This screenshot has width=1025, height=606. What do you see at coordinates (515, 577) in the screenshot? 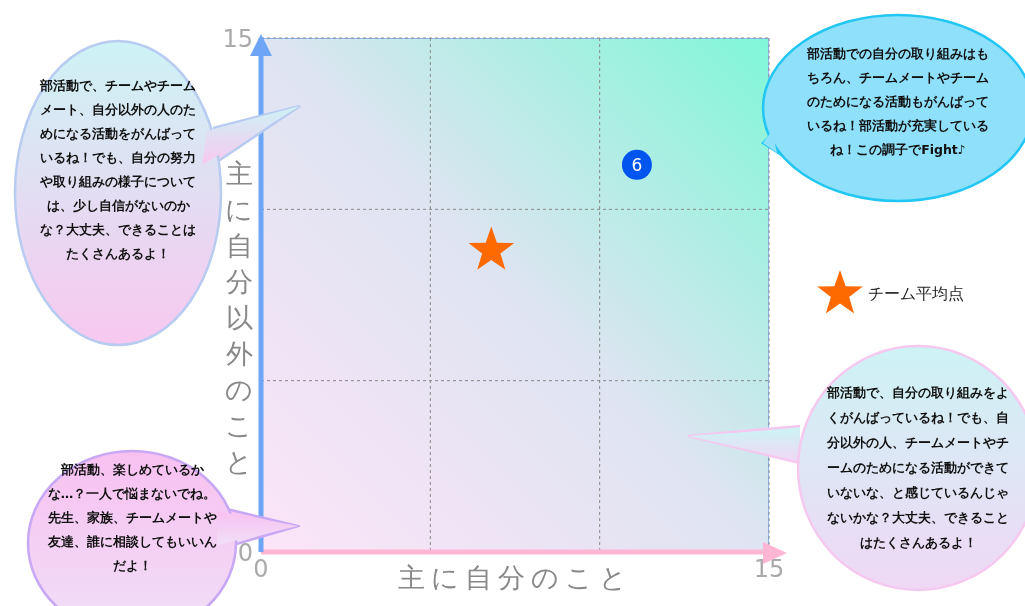
I see `x-axis-title: 主に自分のこと` at bounding box center [515, 577].